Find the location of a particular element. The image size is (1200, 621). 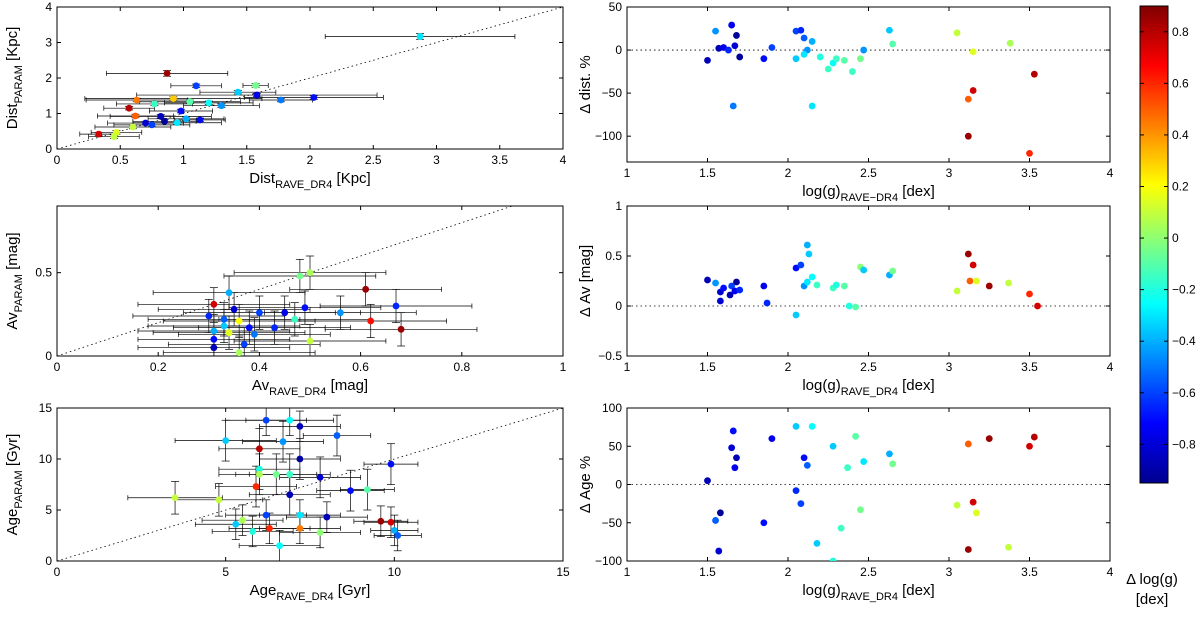

colorbar-label-line1: Δ log(g) is located at coordinates (1152, 579).